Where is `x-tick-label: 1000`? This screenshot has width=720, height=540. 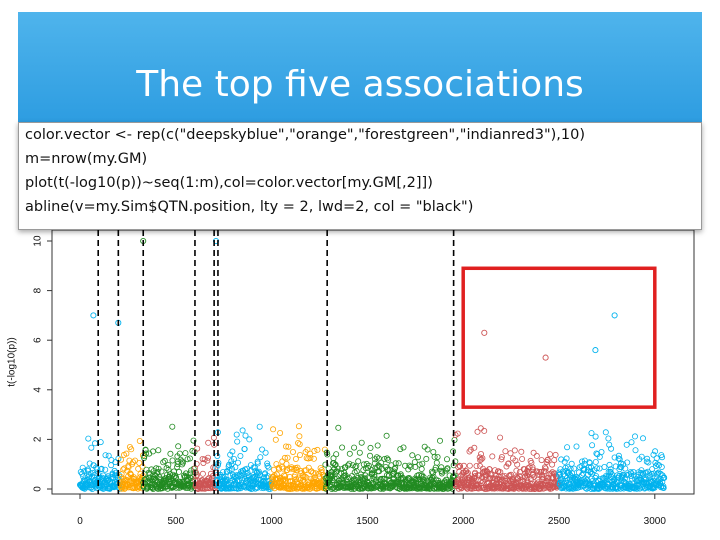 x-tick-label: 1000 is located at coordinates (271, 521).